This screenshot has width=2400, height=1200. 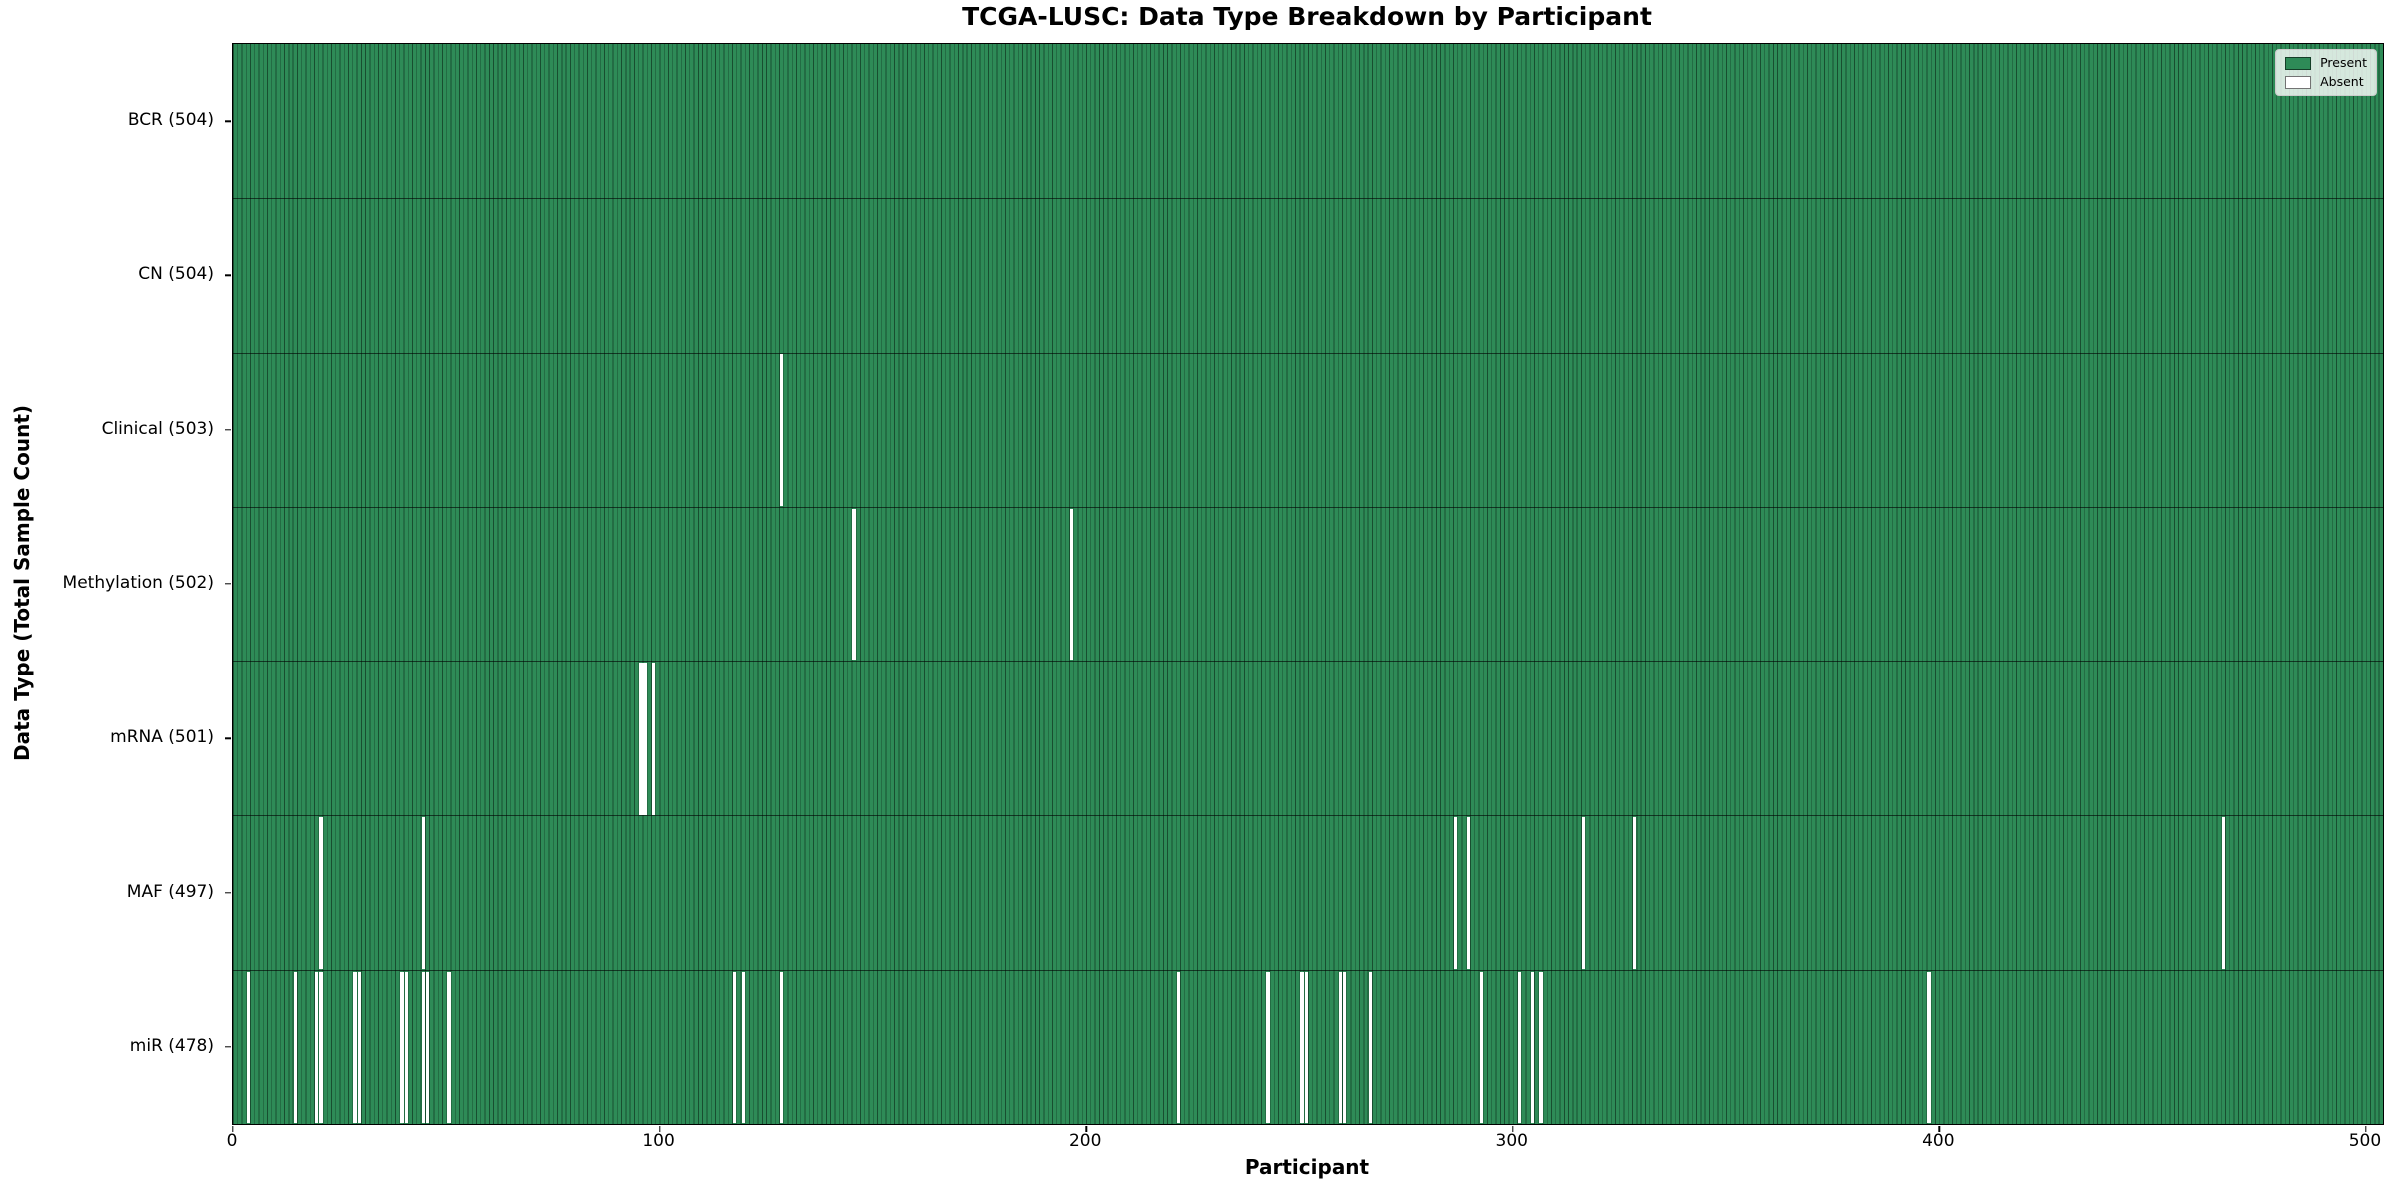 What do you see at coordinates (1938, 1141) in the screenshot?
I see `x-tick-label: 400` at bounding box center [1938, 1141].